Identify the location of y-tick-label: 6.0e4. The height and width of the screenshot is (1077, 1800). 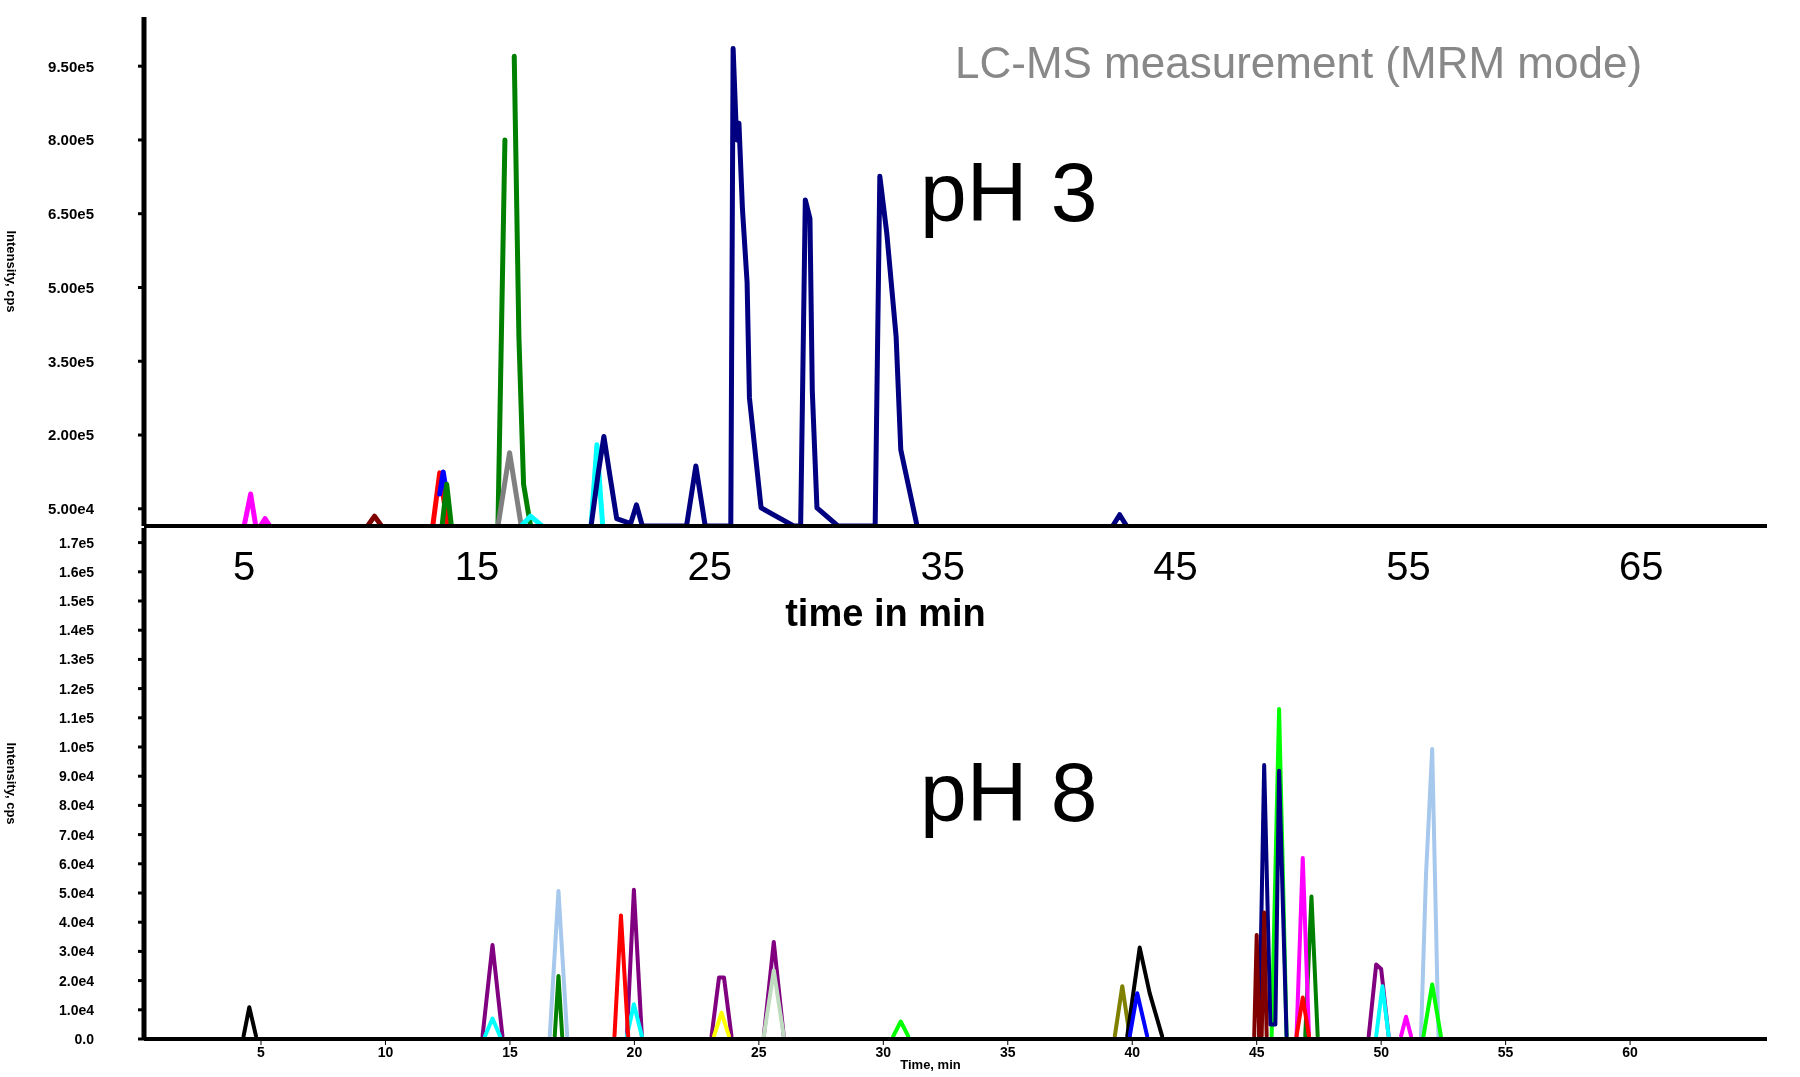
(76, 863).